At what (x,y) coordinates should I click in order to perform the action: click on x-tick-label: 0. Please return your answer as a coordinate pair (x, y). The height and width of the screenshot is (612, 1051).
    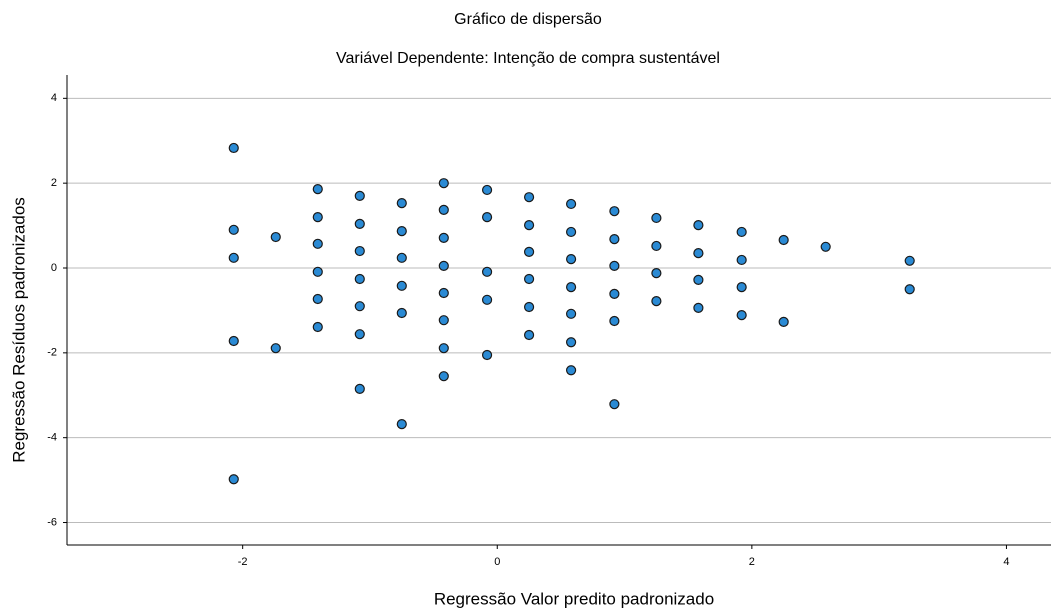
    Looking at the image, I should click on (497, 562).